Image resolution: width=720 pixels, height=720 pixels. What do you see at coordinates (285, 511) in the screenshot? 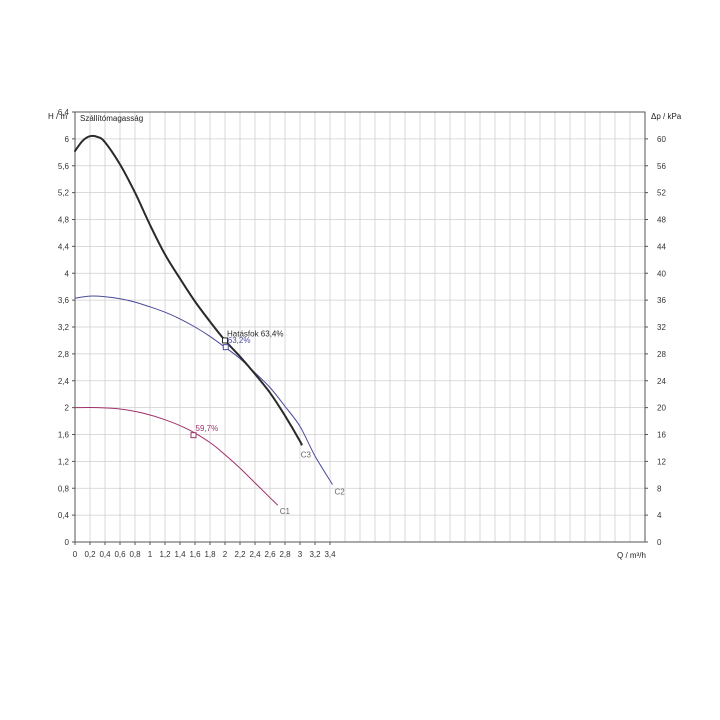
I see `curve-label-c1: C1` at bounding box center [285, 511].